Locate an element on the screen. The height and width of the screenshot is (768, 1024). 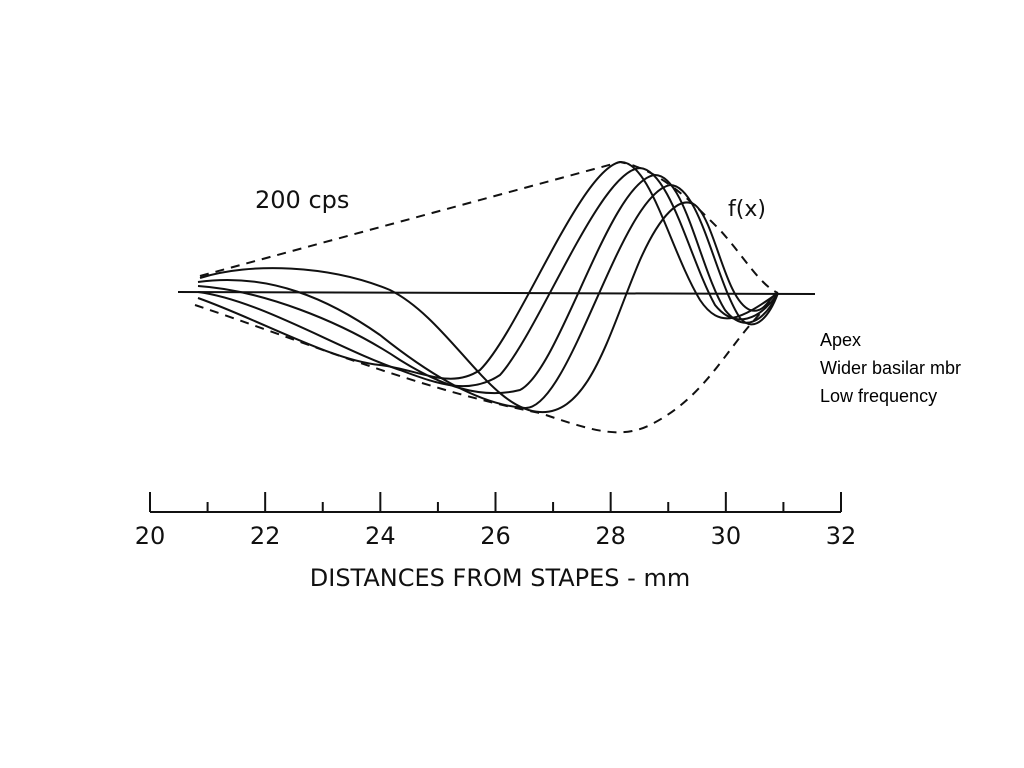
x-tick-label: 24 is located at coordinates (380, 536).